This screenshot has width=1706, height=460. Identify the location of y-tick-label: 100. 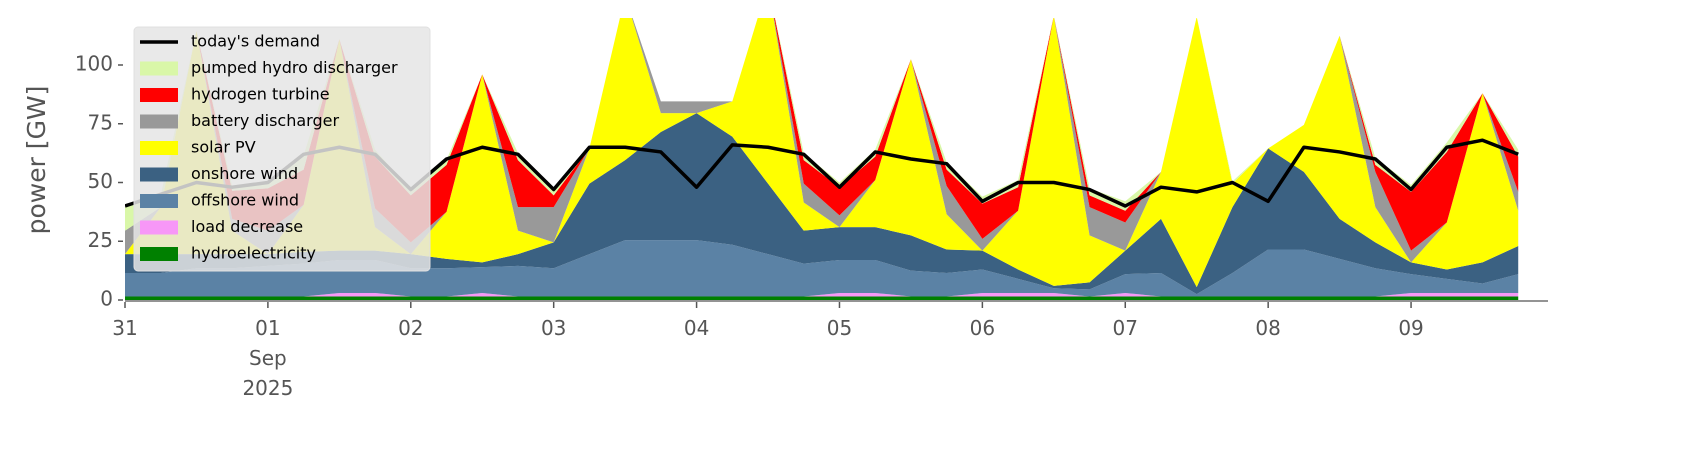
(94, 64).